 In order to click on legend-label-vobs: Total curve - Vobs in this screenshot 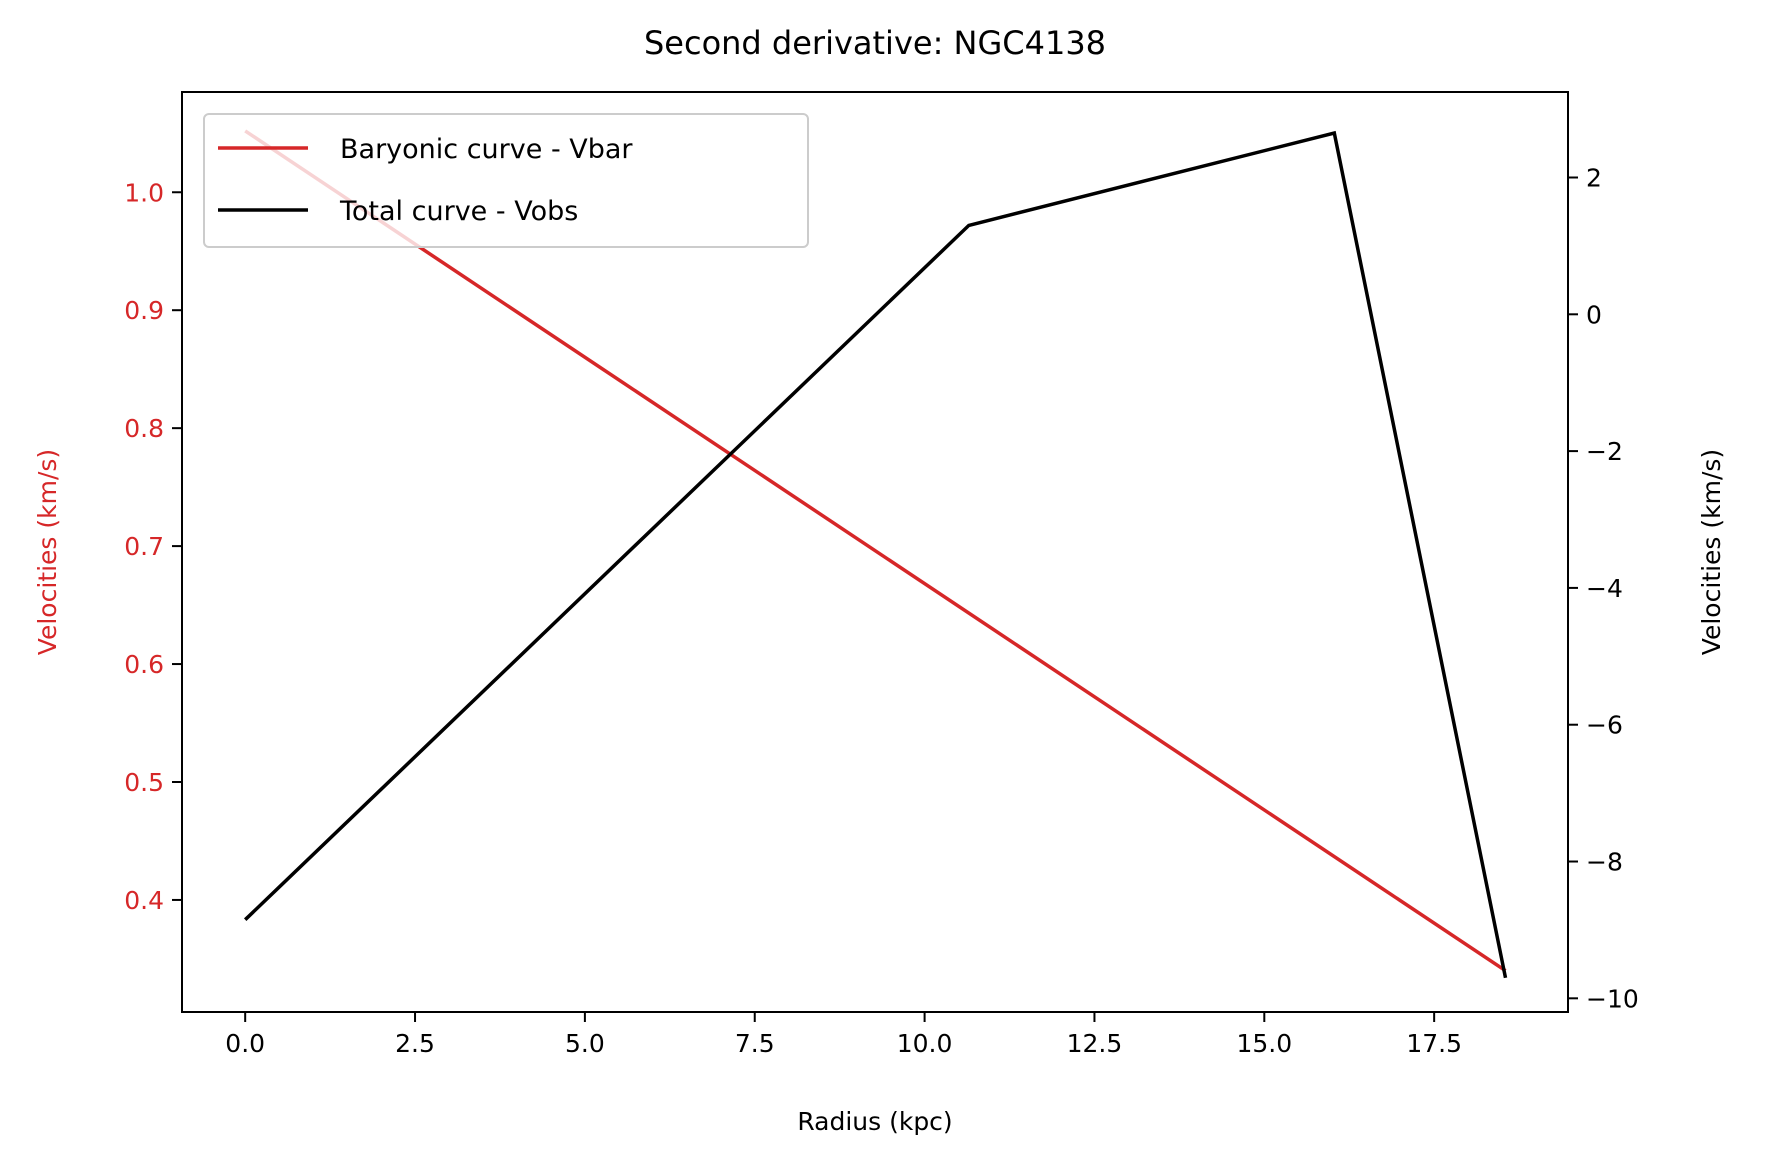, I will do `click(458, 211)`.